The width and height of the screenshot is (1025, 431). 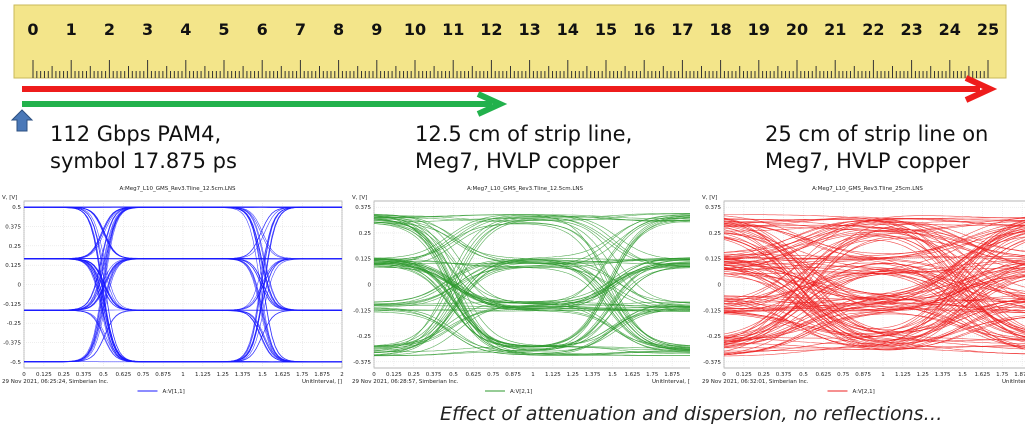 I want to click on ruler-label: 3, so click(x=147, y=29).